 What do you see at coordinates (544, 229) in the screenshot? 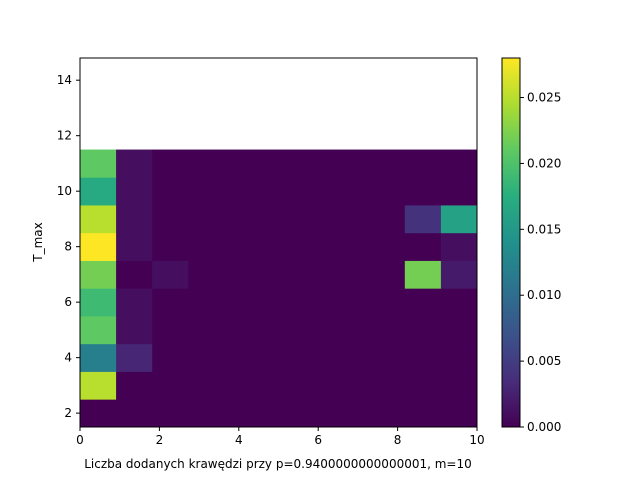
I see `colorbar-tick-label: 0.015` at bounding box center [544, 229].